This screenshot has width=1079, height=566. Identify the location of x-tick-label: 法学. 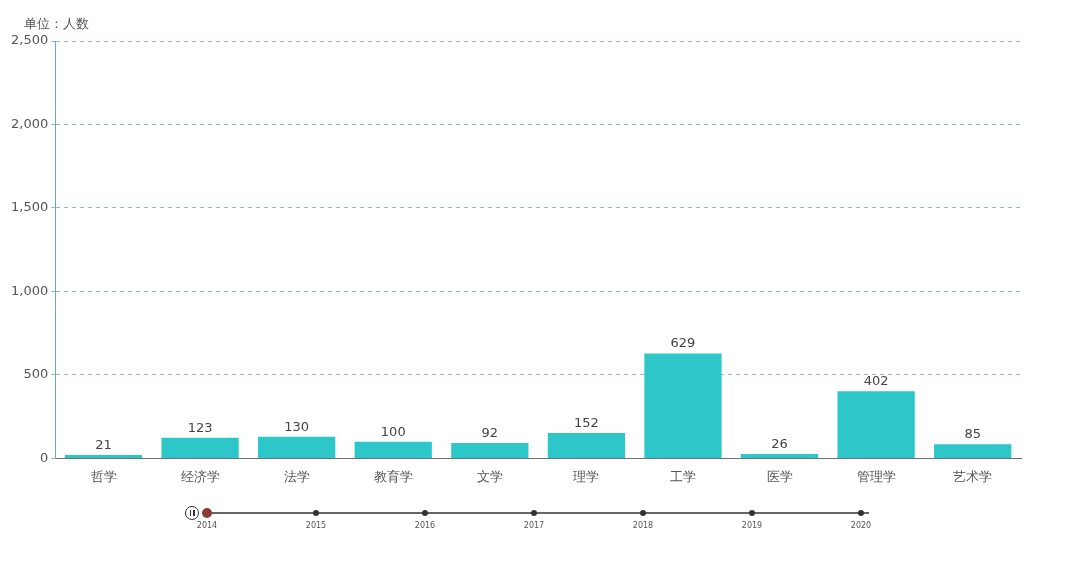
(296, 476).